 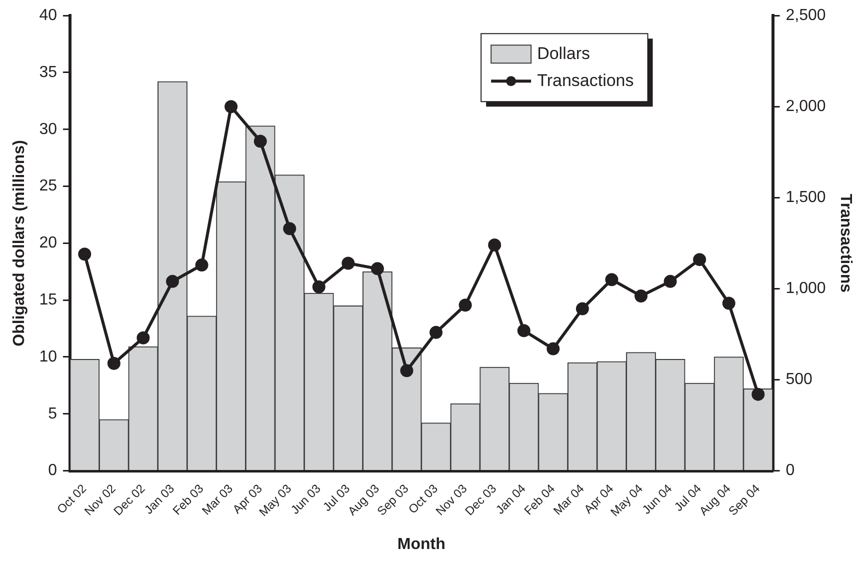 I want to click on y-tick-label: 40, so click(x=48, y=15).